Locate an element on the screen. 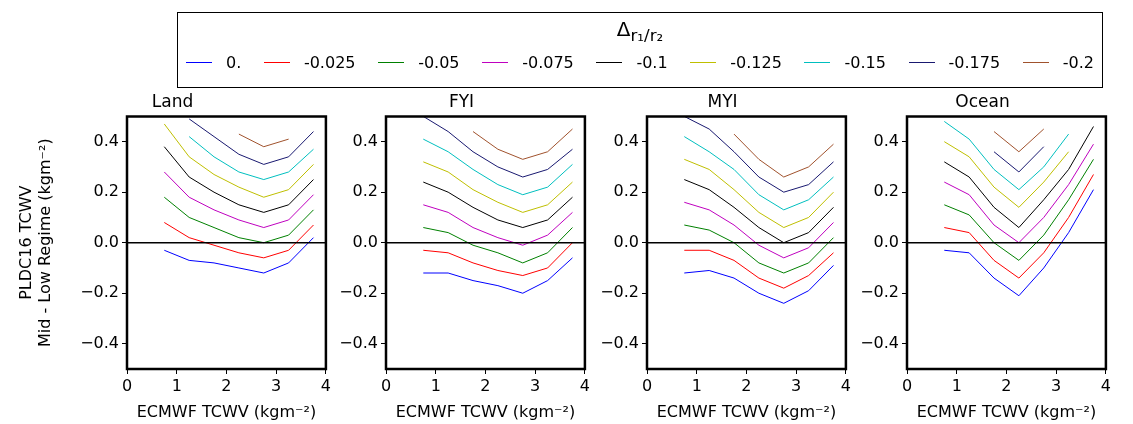 The image size is (1133, 424). chart-title: FYI is located at coordinates (461, 100).